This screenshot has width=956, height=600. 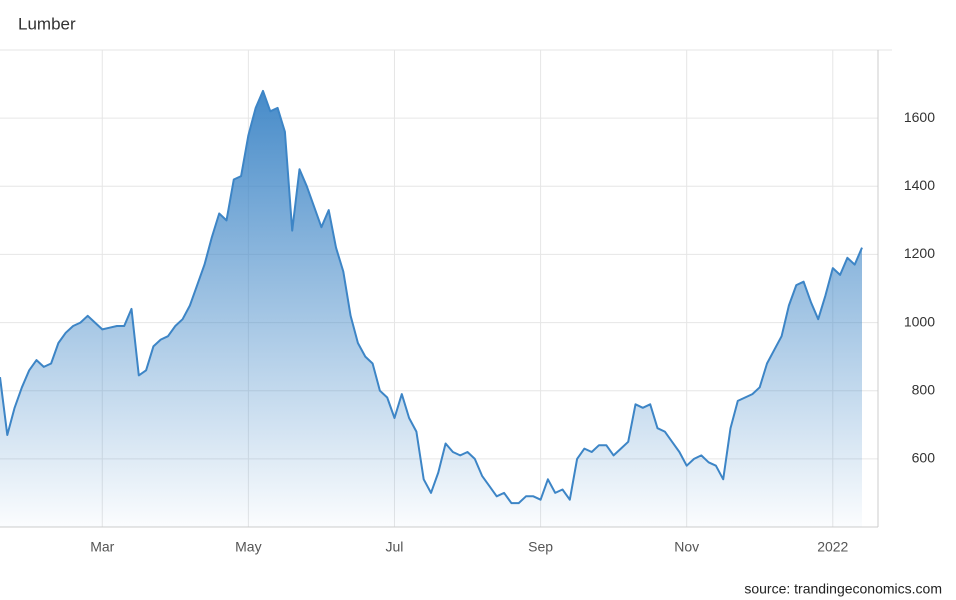 I want to click on x-tick-label: May, so click(x=248, y=547).